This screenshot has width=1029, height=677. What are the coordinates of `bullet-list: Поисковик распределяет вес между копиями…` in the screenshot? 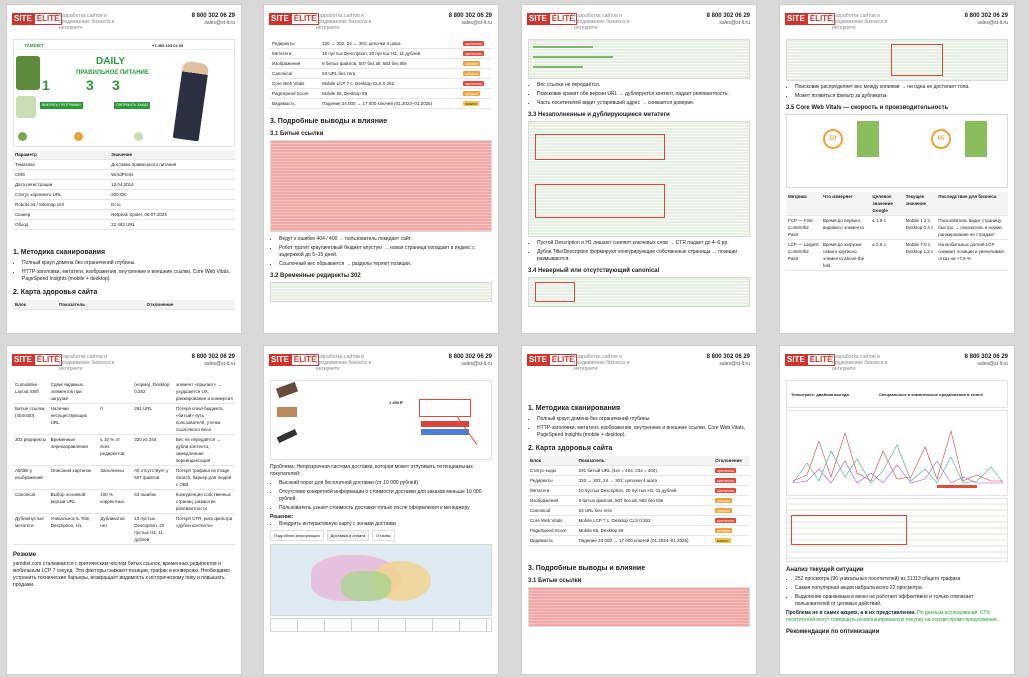 It's located at (897, 92).